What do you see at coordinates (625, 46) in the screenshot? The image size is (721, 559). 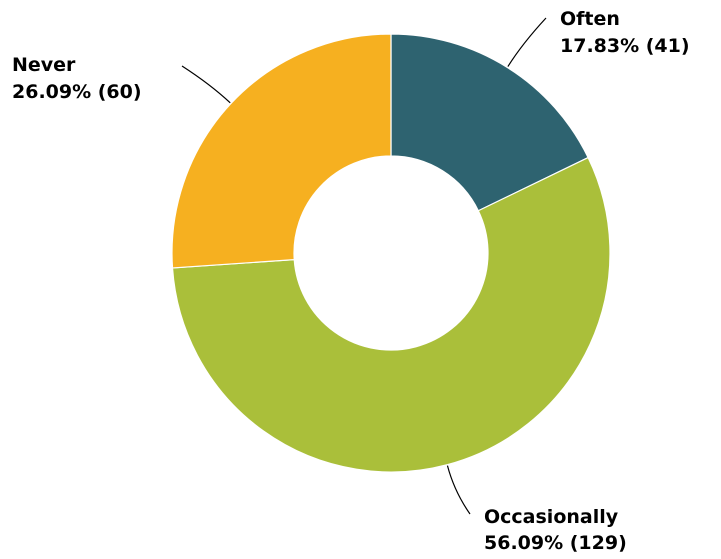 I see `slice-label-often-value: 17.83% (41)` at bounding box center [625, 46].